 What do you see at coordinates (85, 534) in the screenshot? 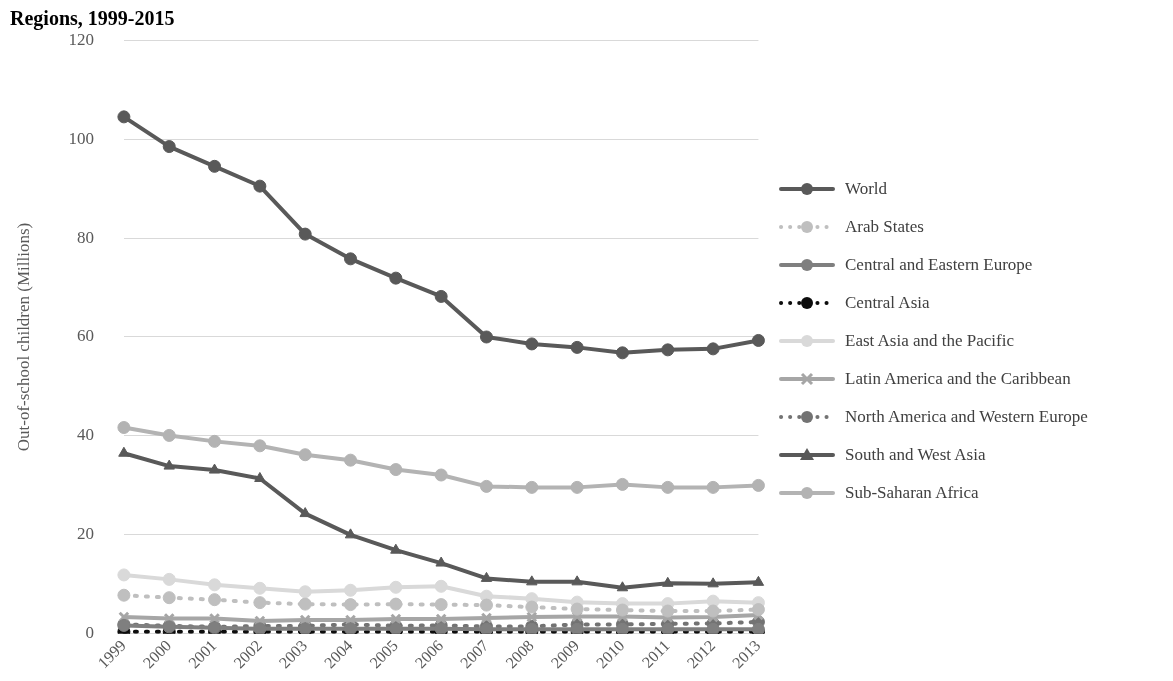
I see `y-tick-label: 20` at bounding box center [85, 534].